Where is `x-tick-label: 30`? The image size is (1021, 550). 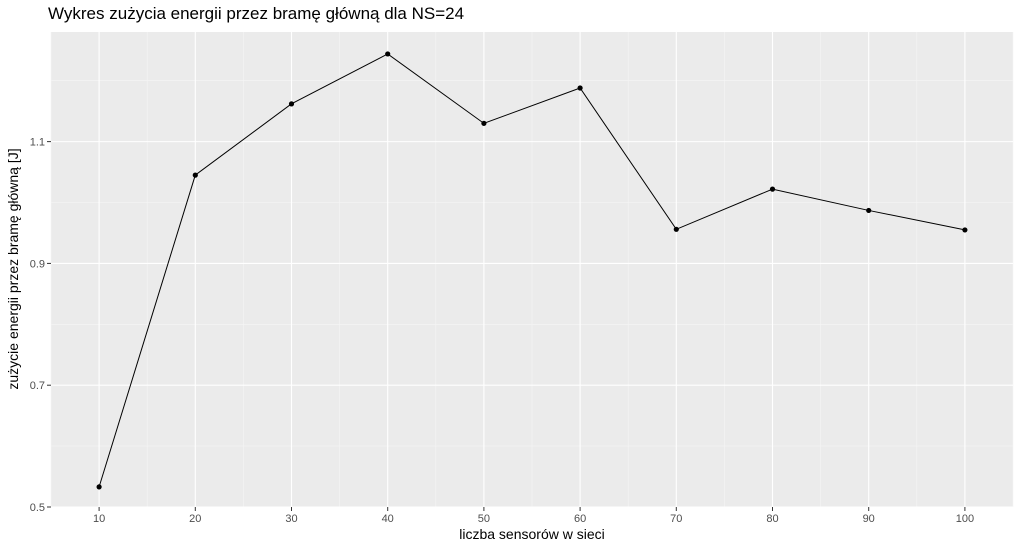 x-tick-label: 30 is located at coordinates (291, 519).